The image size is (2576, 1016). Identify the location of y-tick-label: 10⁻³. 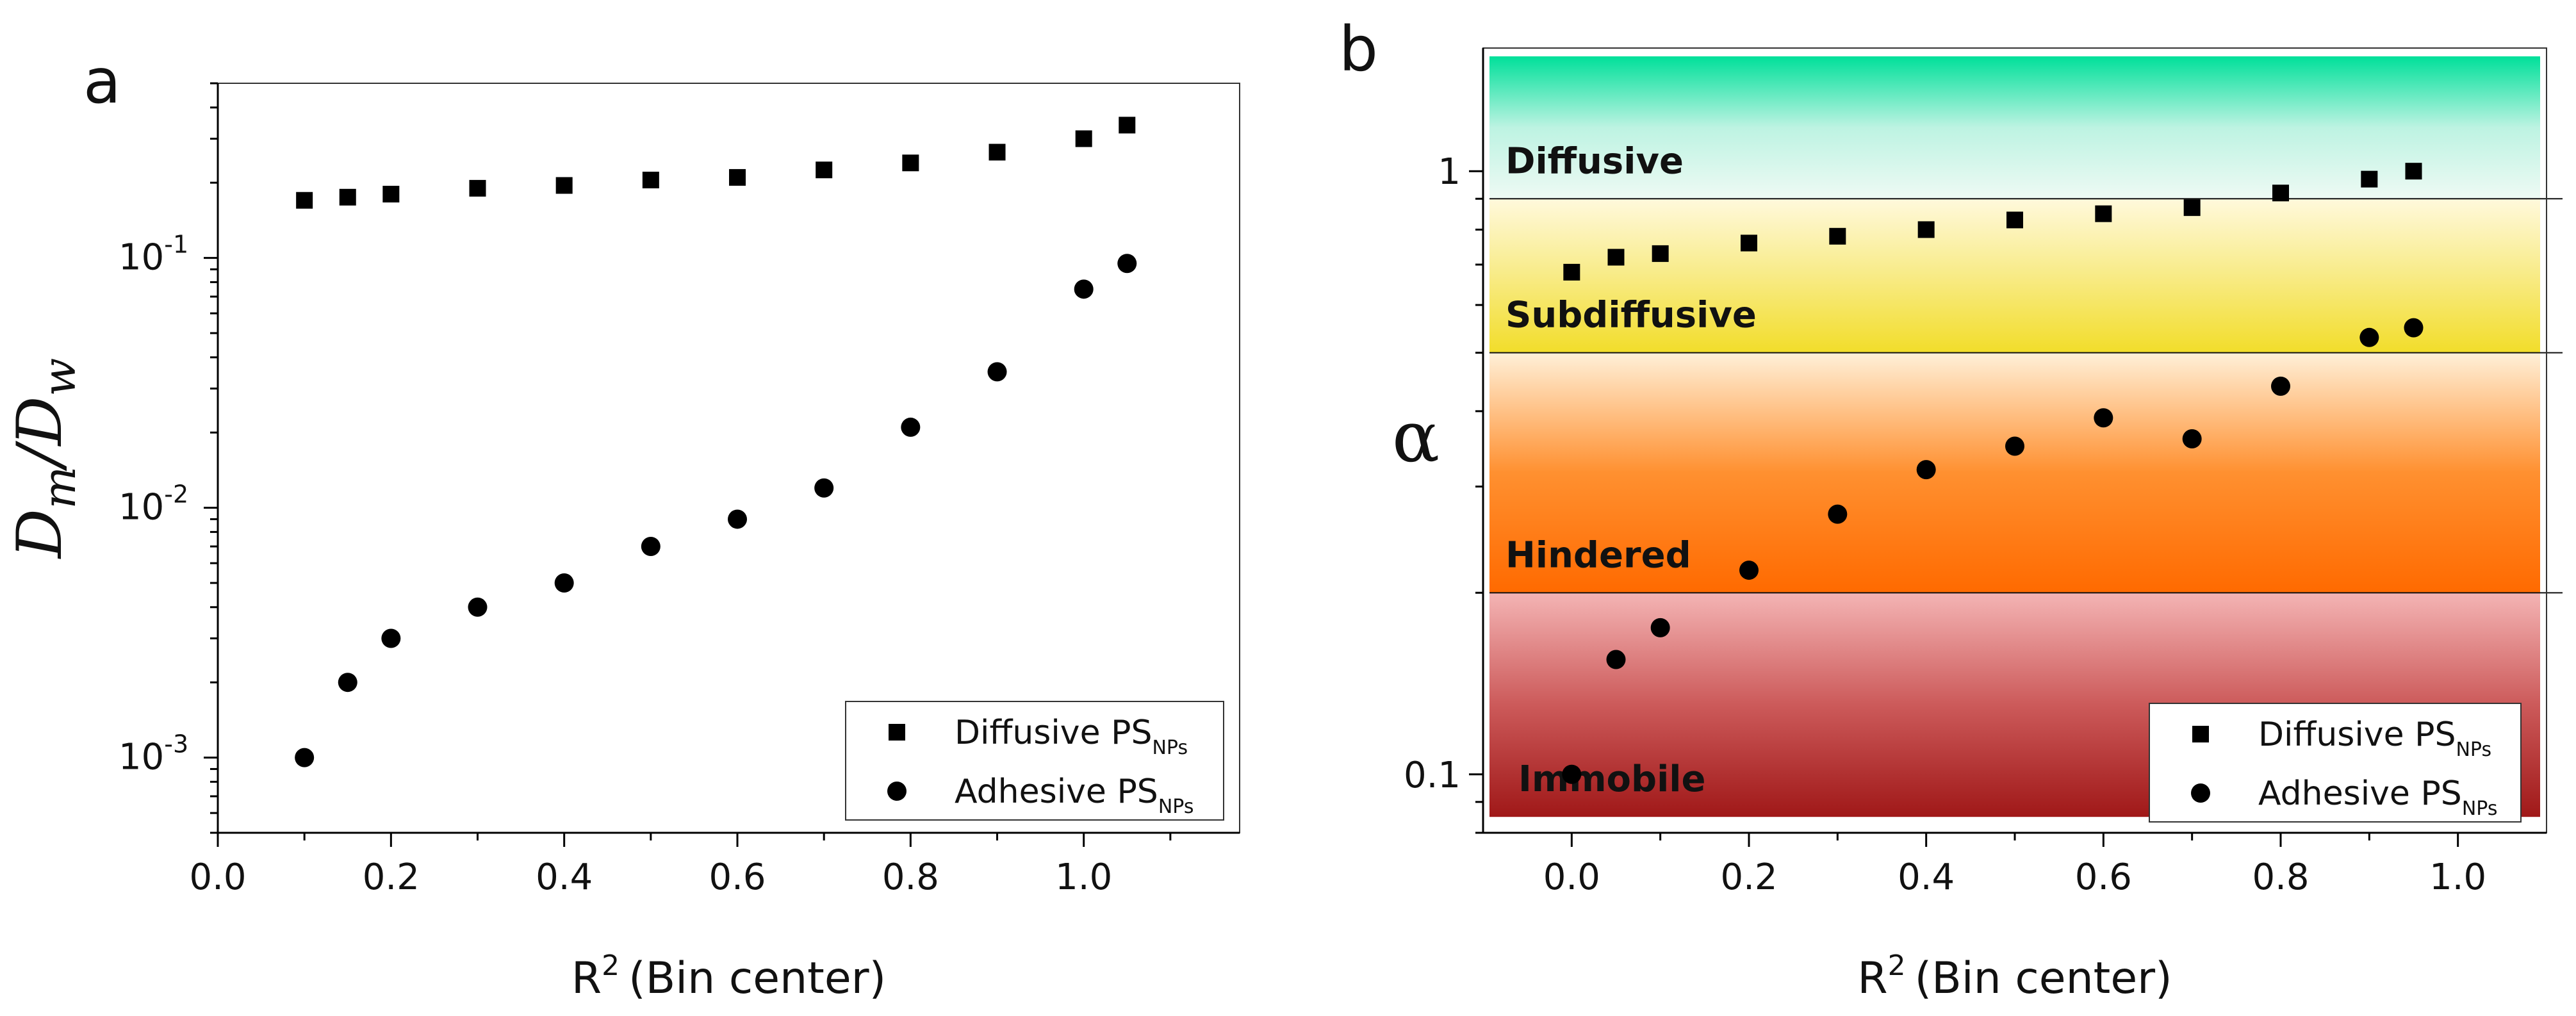
(153, 754).